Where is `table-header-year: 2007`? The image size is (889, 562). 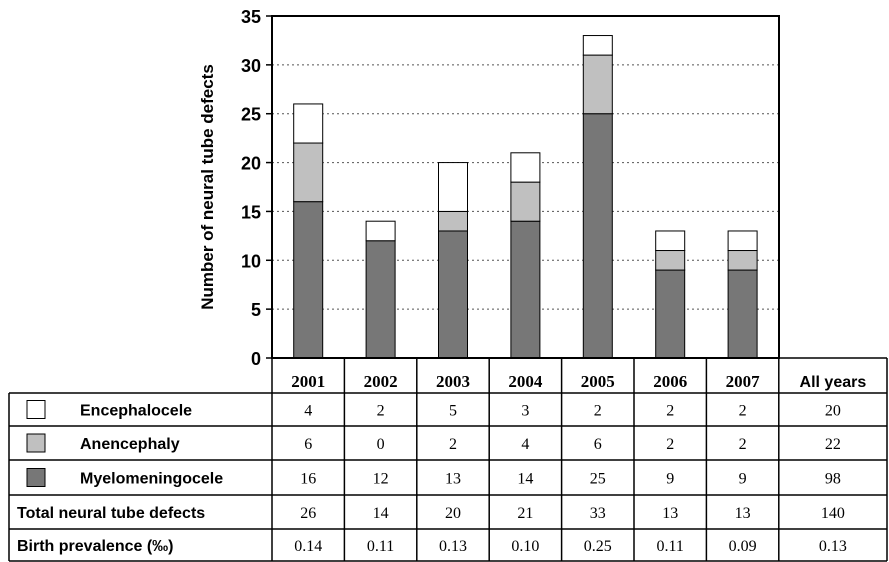 table-header-year: 2007 is located at coordinates (743, 381).